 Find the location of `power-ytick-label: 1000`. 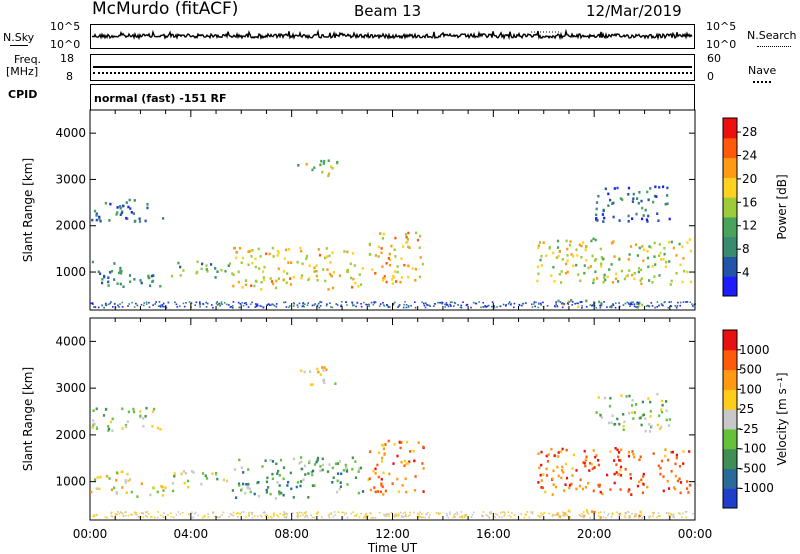

power-ytick-label: 1000 is located at coordinates (70, 272).